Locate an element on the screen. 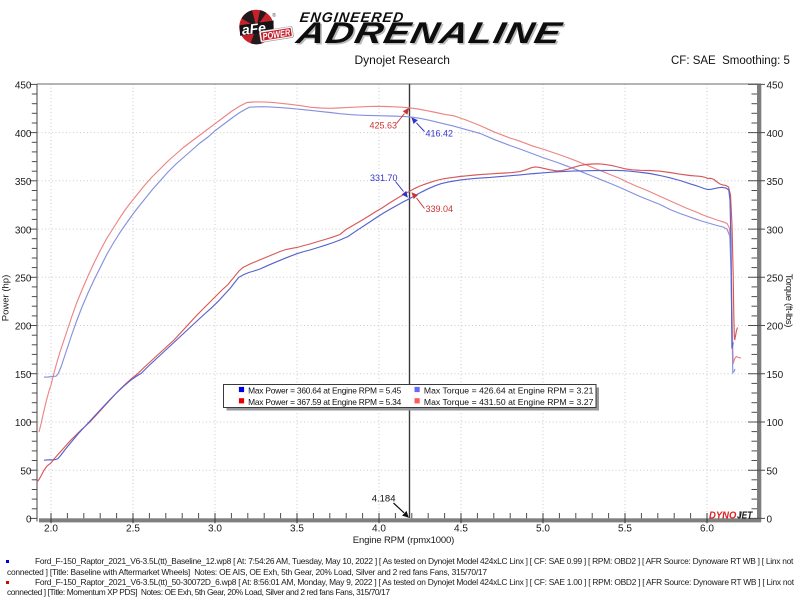 This screenshot has width=800, height=600. svg-text: 331.70 is located at coordinates (384, 178).